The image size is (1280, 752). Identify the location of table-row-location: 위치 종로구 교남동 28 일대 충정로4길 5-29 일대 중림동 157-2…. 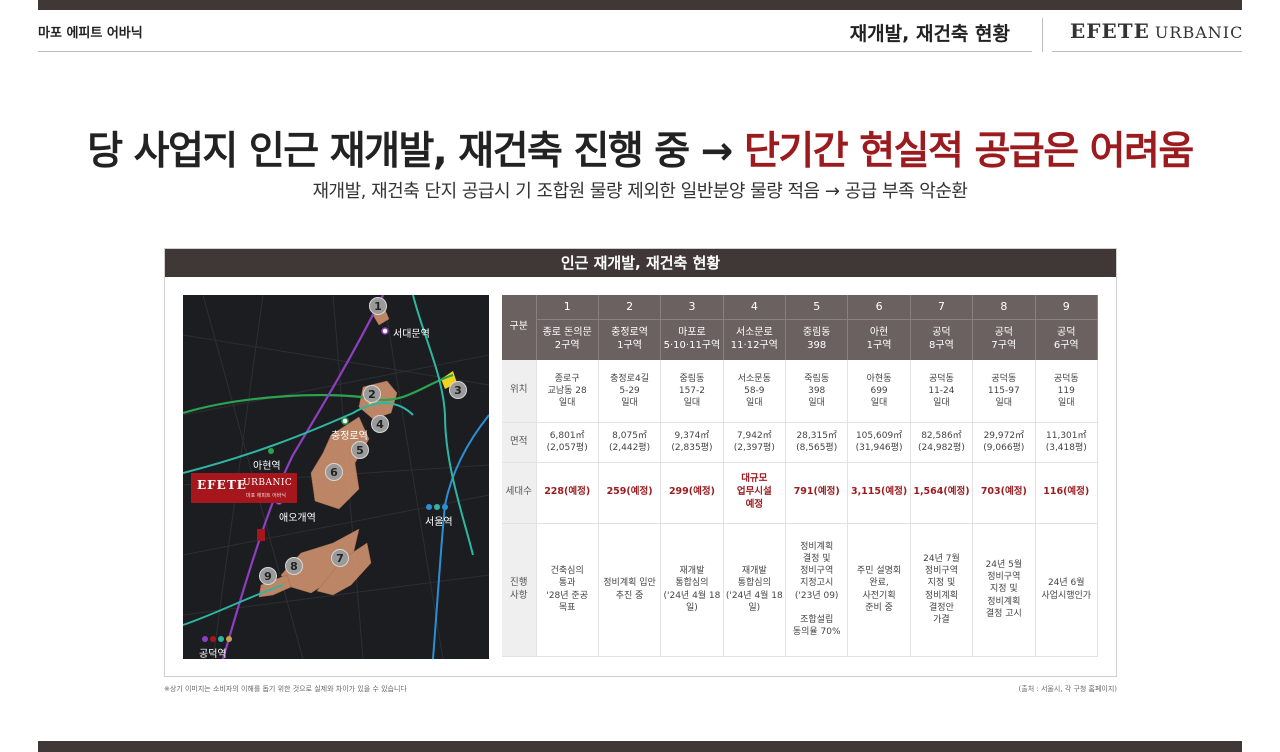
(800, 391).